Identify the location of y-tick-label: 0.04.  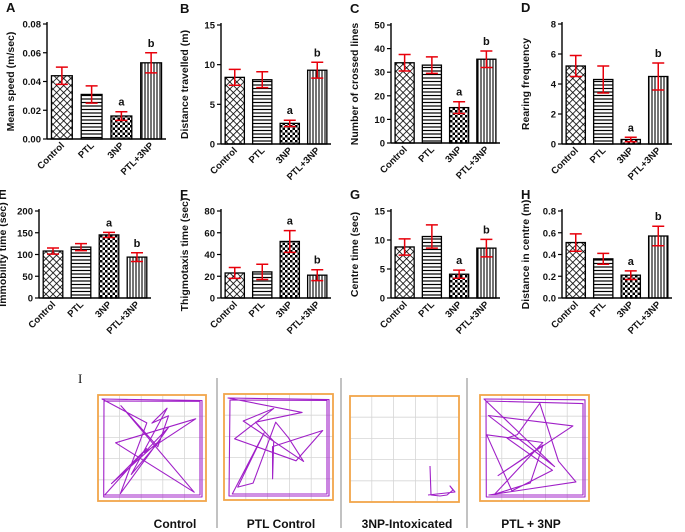
(32, 82).